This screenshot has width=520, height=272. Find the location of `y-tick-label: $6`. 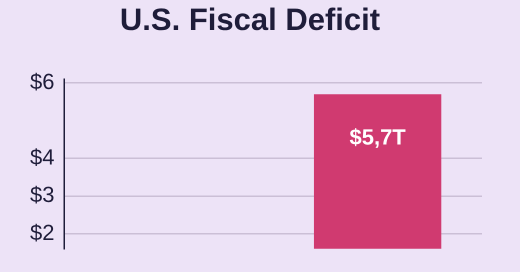

y-tick-label: $6 is located at coordinates (42, 81).